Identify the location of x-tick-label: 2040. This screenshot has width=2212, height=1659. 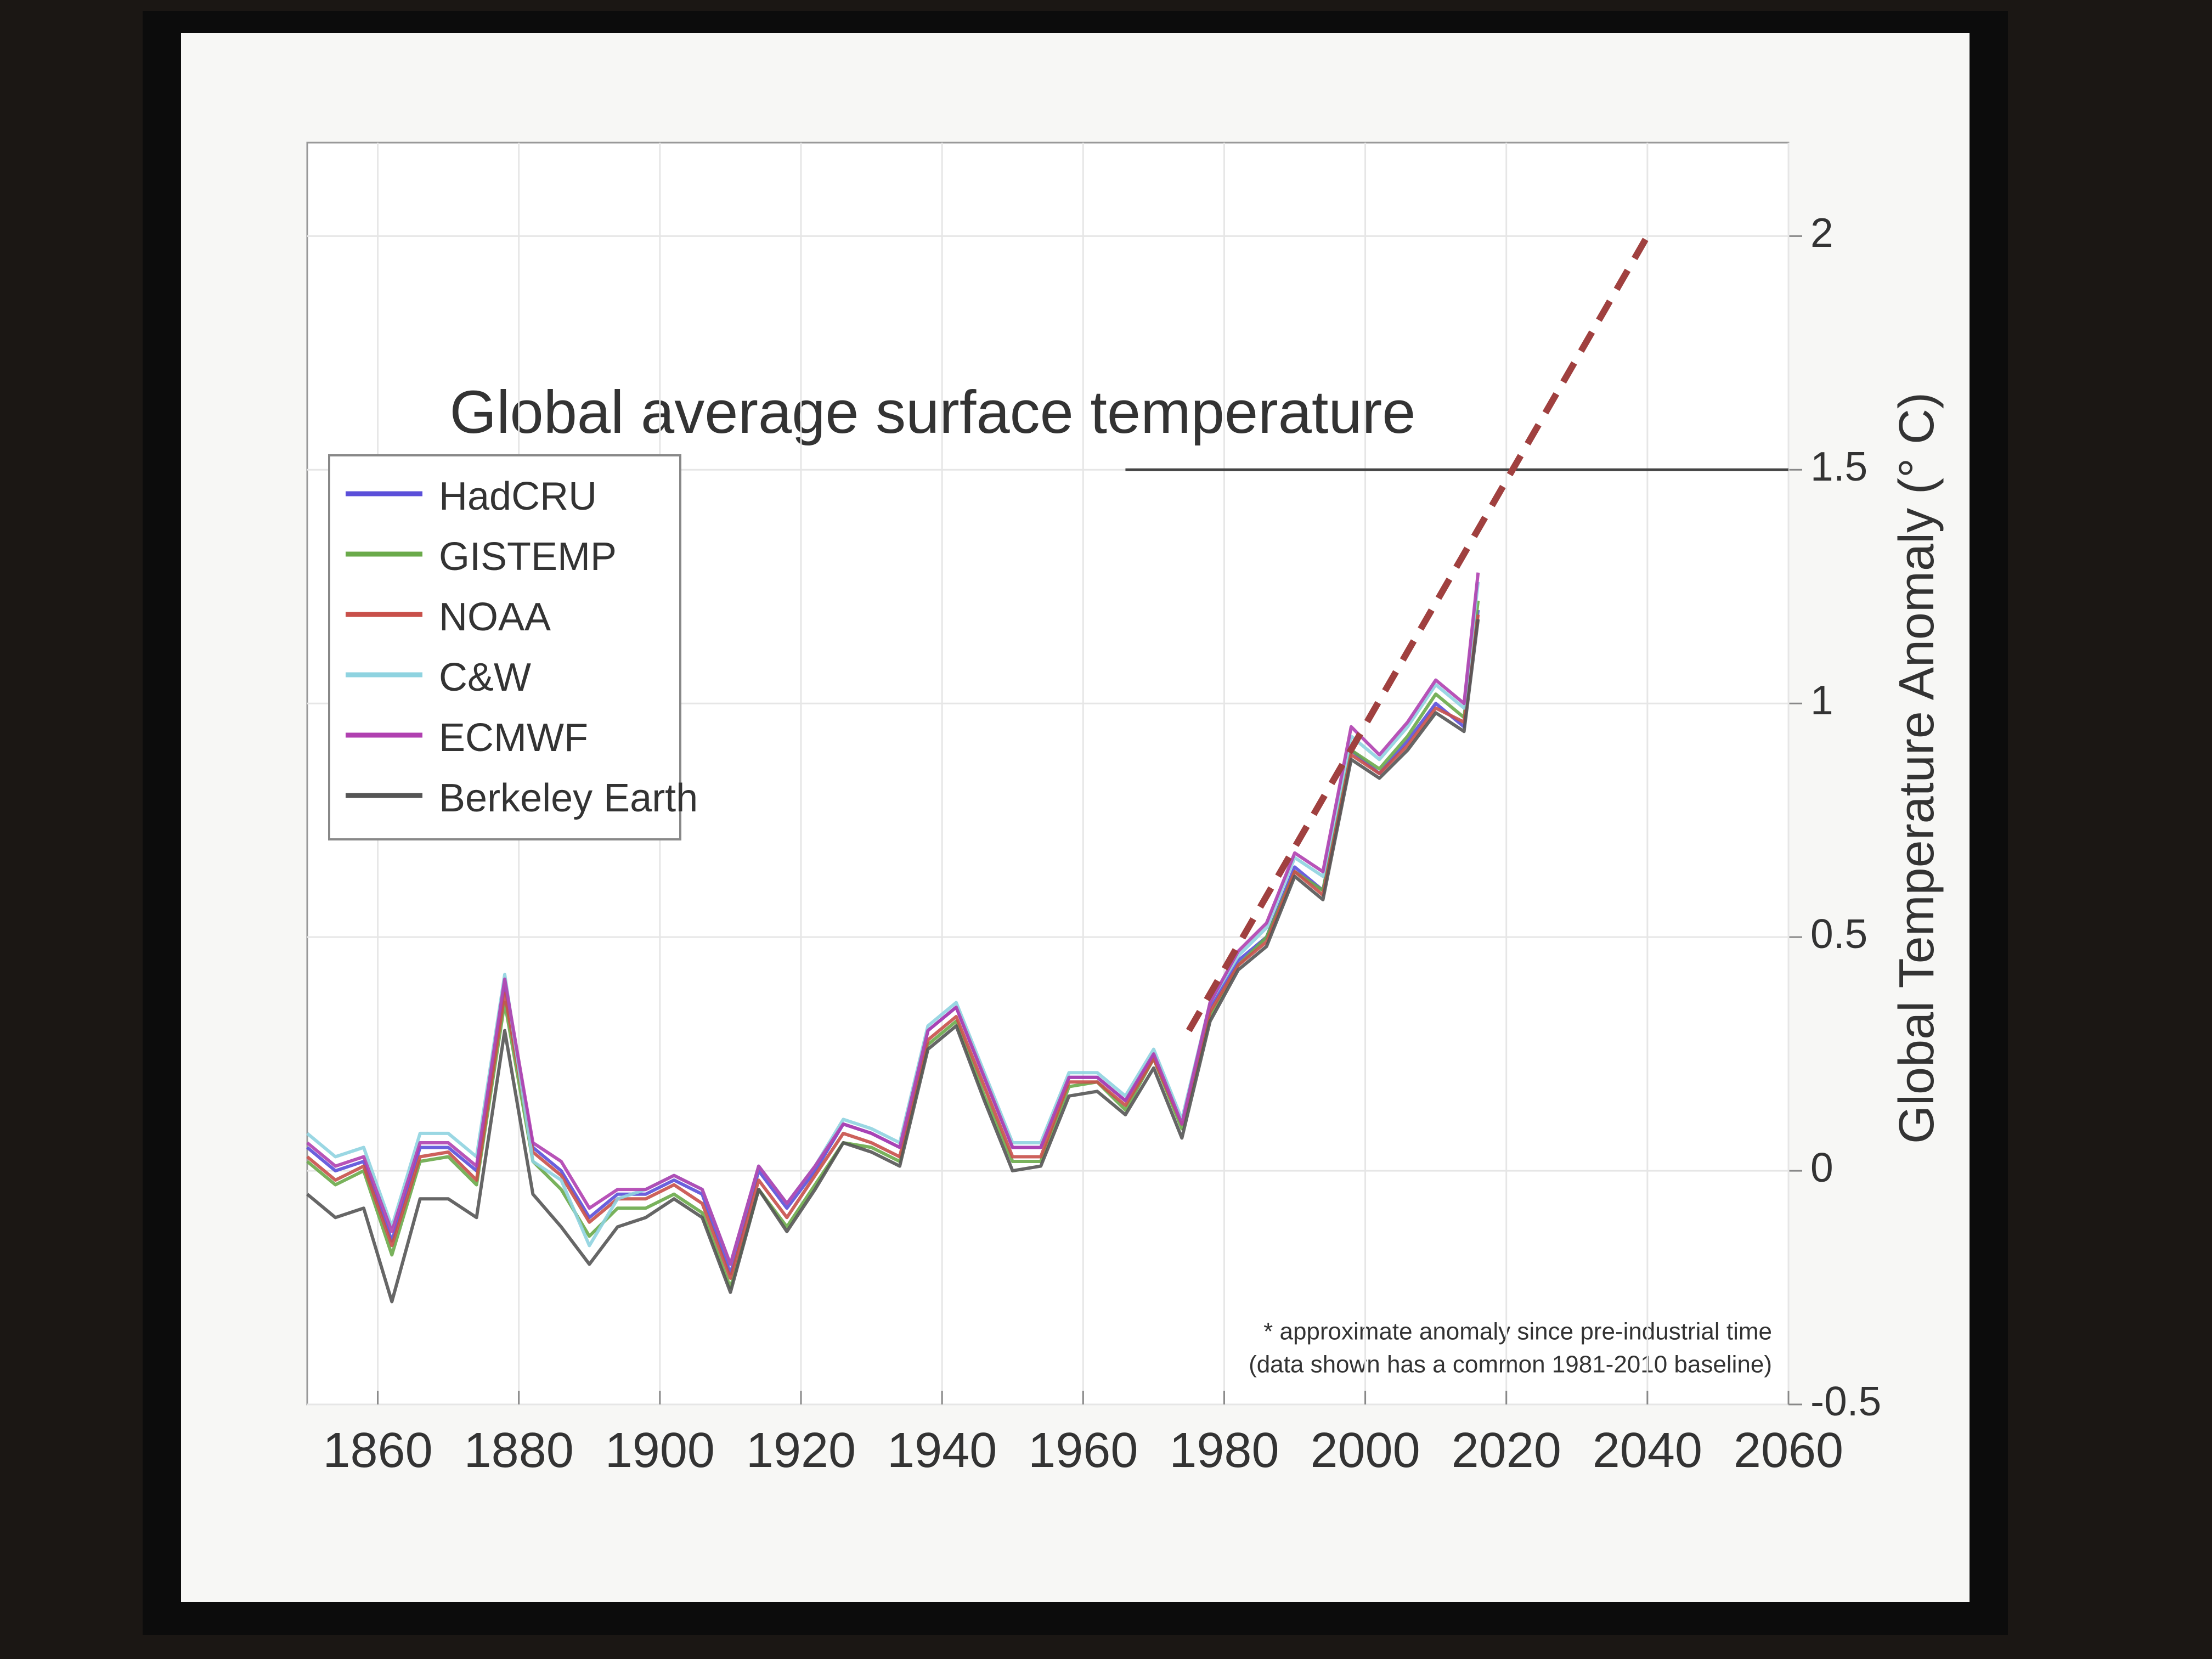
(1647, 1451).